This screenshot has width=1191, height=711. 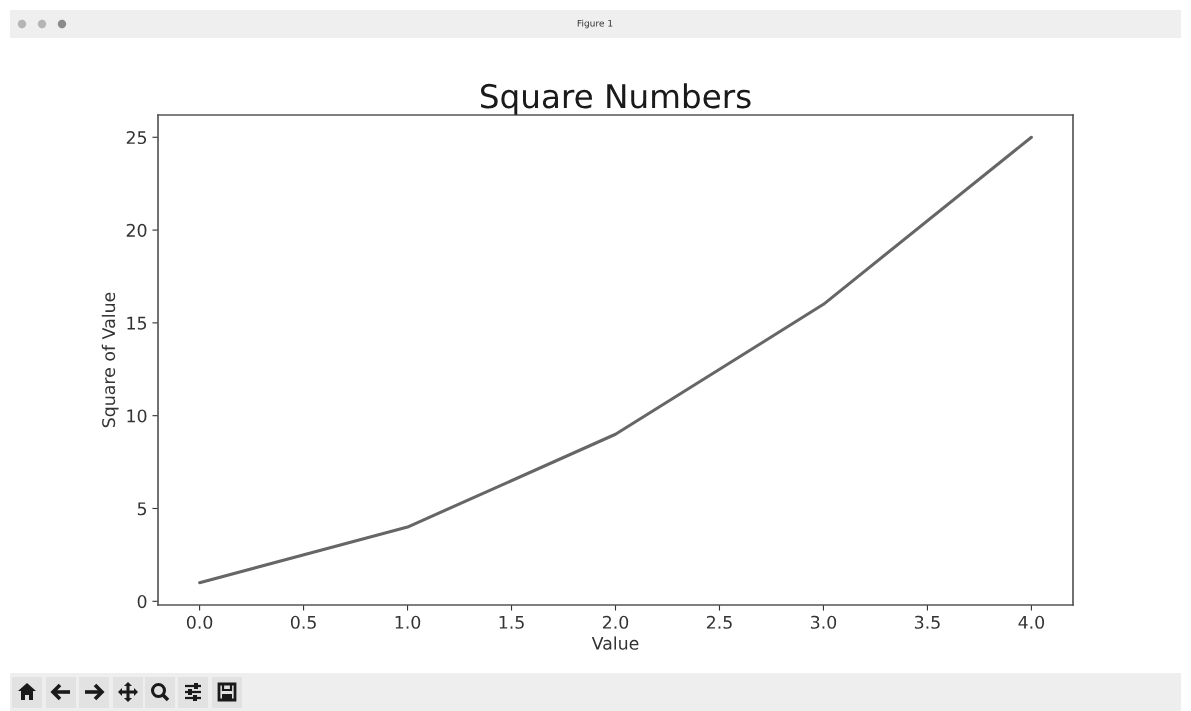 What do you see at coordinates (1031, 622) in the screenshot?
I see `x-tick-label: 4.0` at bounding box center [1031, 622].